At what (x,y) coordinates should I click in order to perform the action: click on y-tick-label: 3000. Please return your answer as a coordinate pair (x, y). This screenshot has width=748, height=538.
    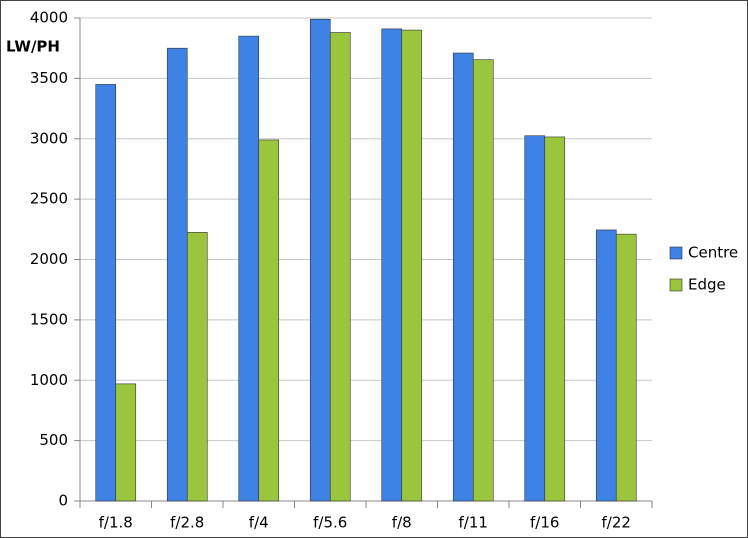
    Looking at the image, I should click on (49, 138).